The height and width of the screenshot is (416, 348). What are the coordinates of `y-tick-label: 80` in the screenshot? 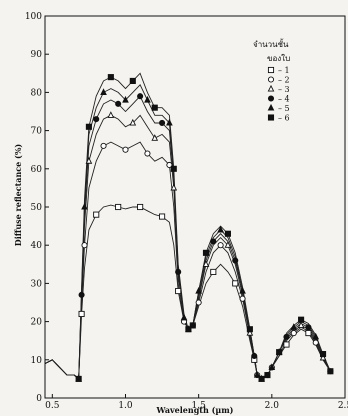 It's located at (37, 93).